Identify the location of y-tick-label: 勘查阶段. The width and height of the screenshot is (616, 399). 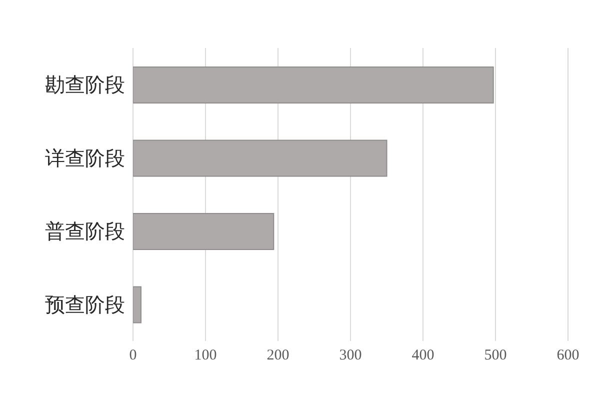
(85, 84).